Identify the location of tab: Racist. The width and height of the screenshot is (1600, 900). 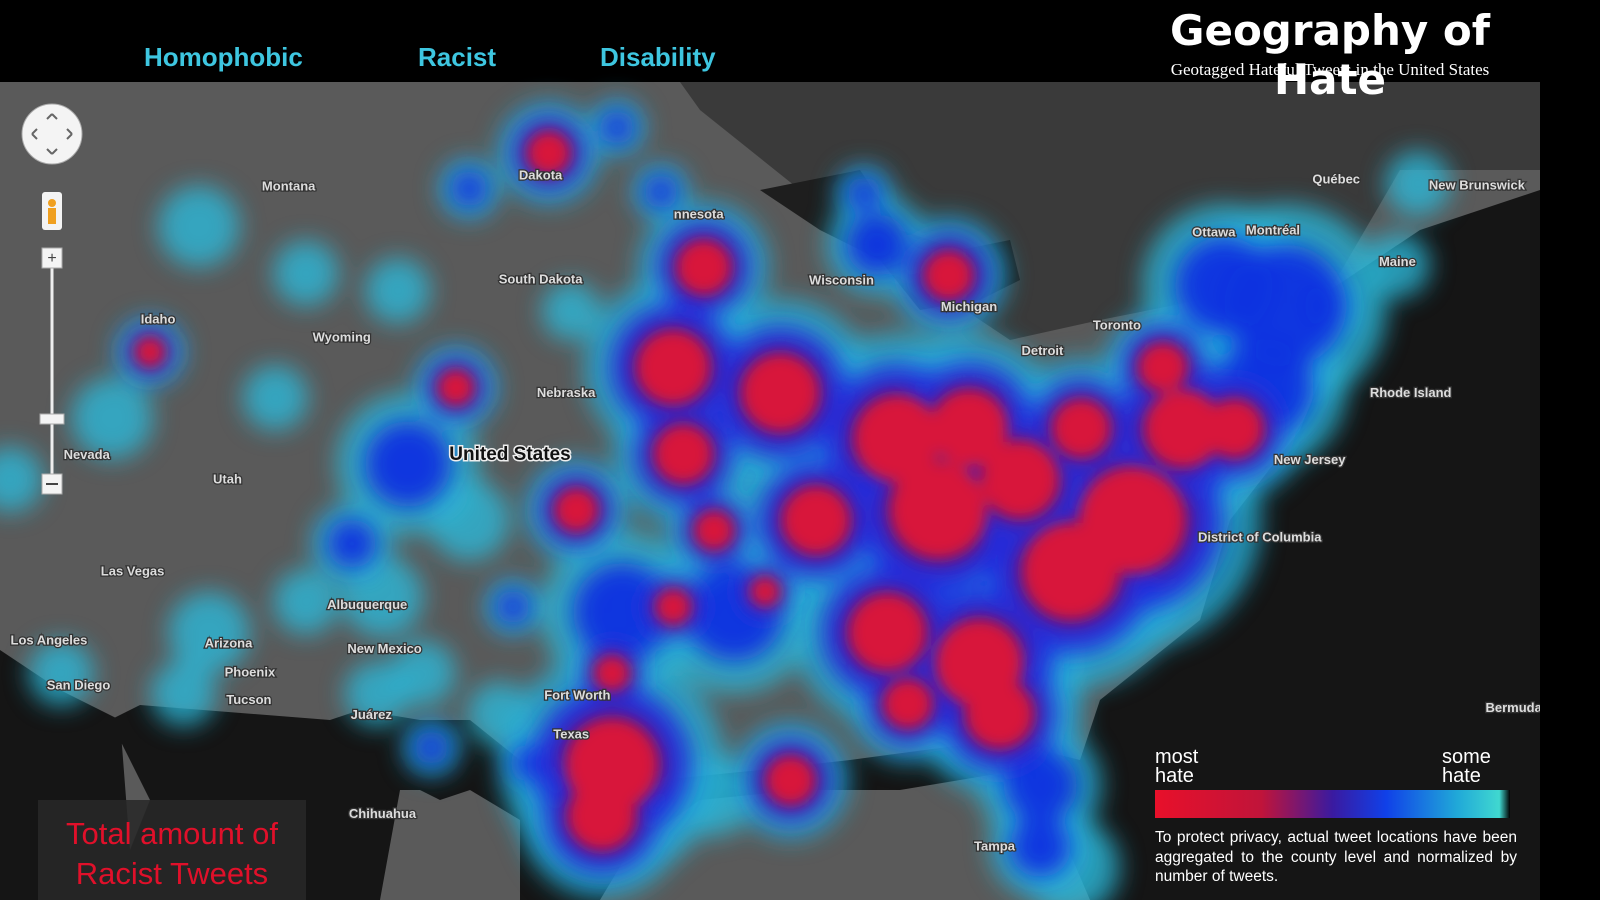
(457, 57).